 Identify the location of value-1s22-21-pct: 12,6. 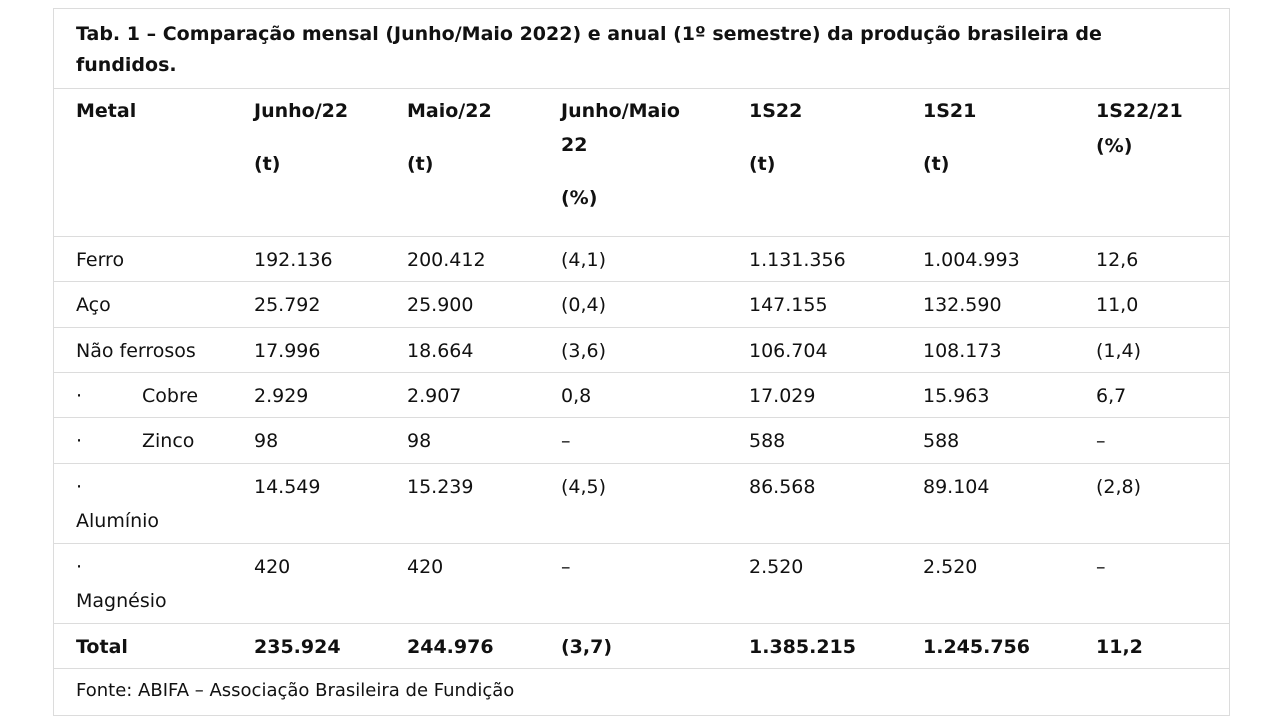
(1117, 260).